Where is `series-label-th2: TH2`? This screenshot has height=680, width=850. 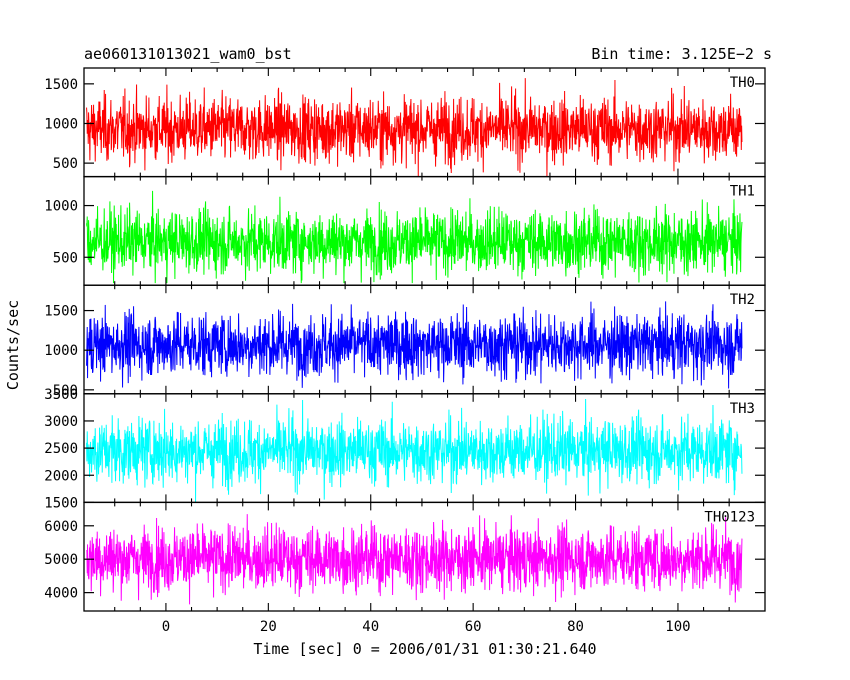 series-label-th2: TH2 is located at coordinates (742, 300).